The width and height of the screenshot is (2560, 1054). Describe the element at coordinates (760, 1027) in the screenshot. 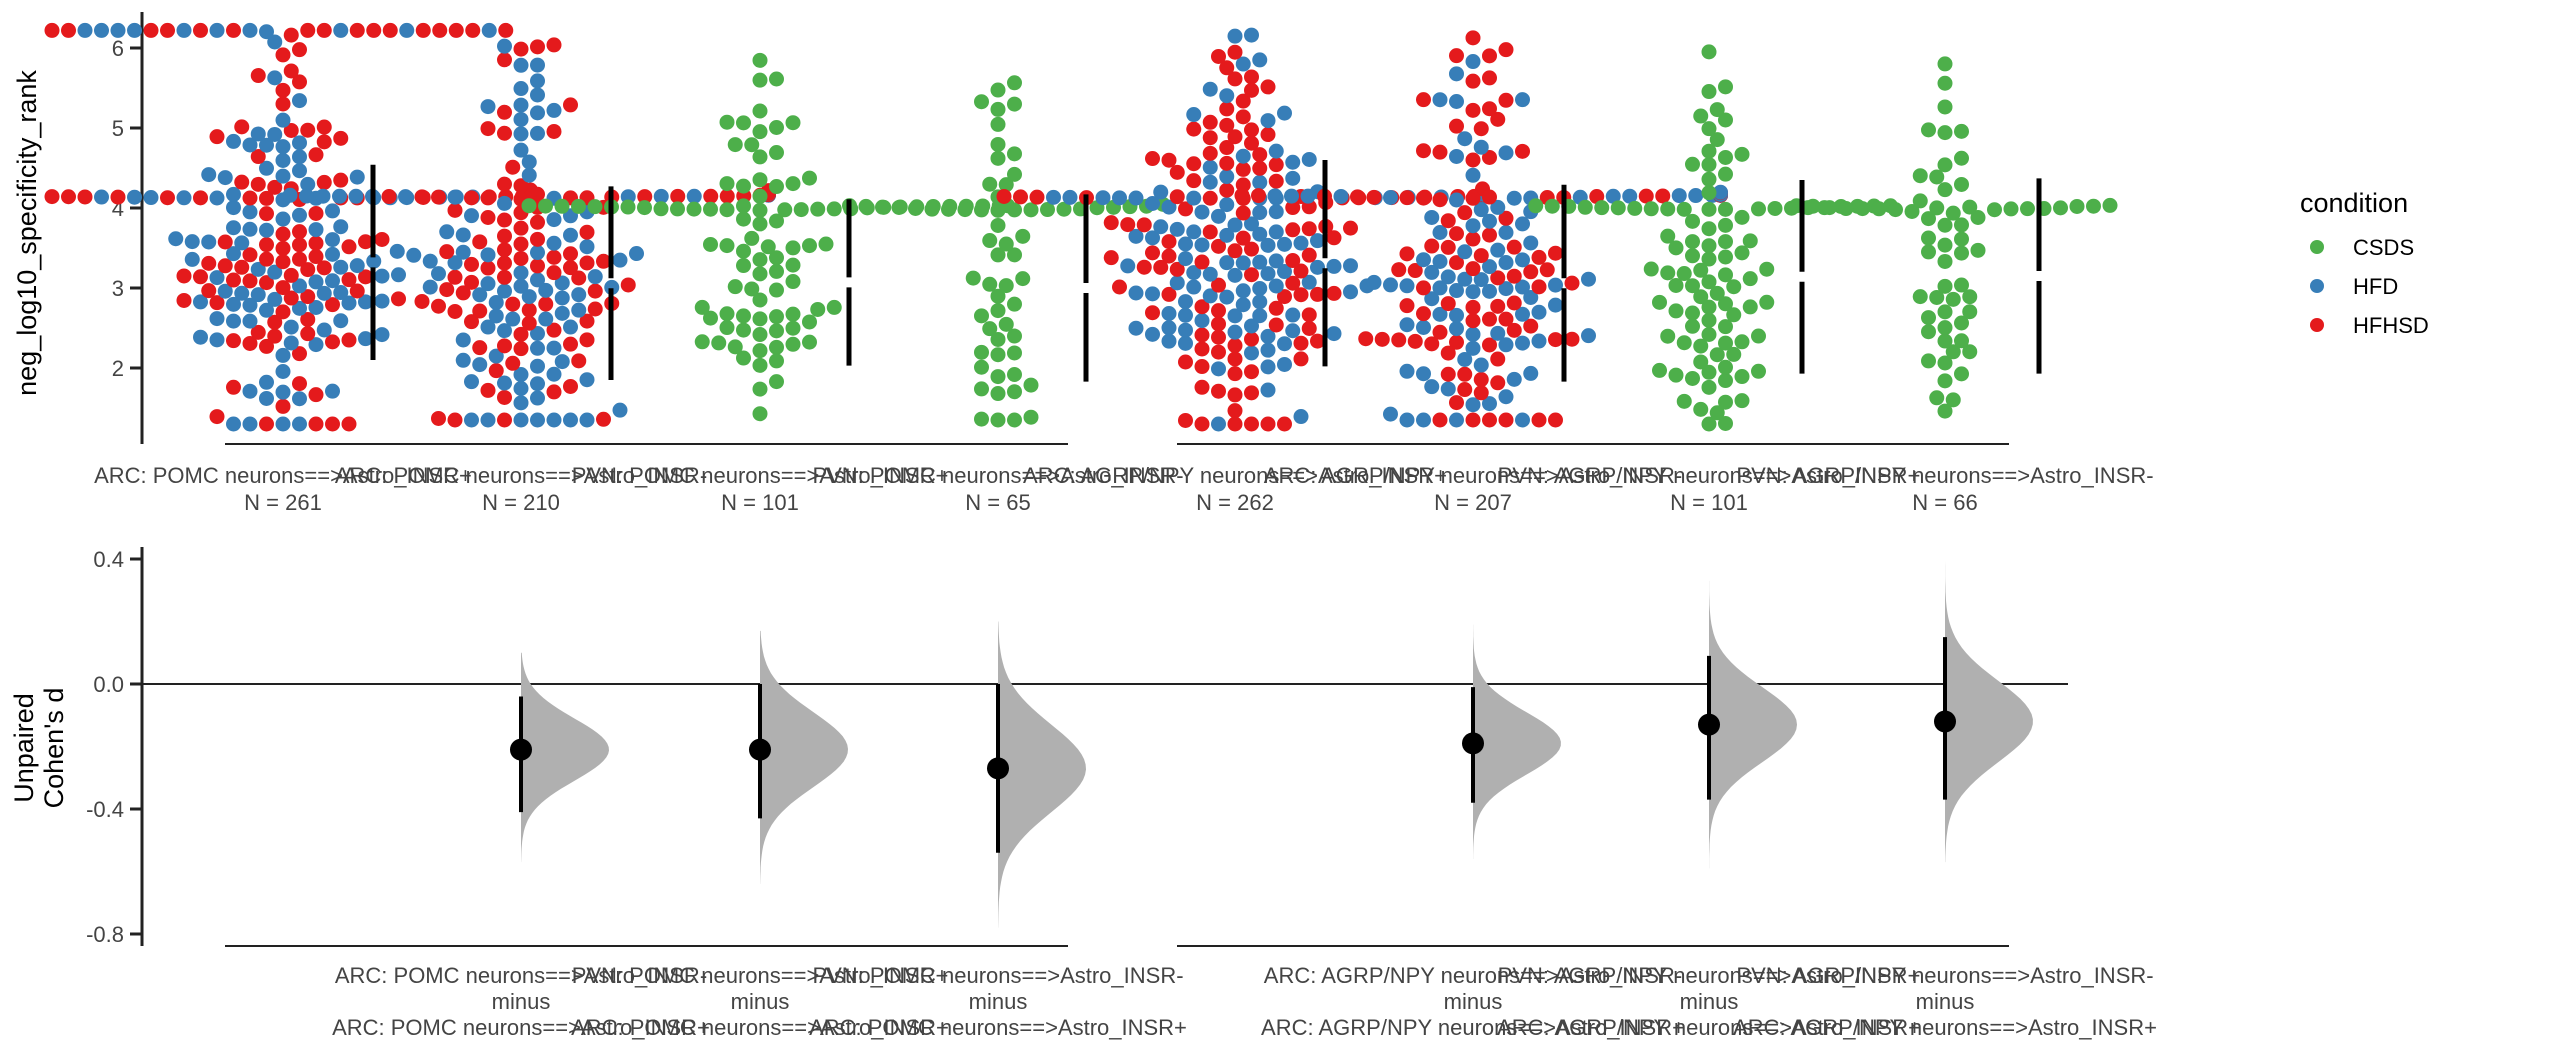

I see `comparison-label-line: ARC: POMC neurons==>Astro_INSR+` at that location.